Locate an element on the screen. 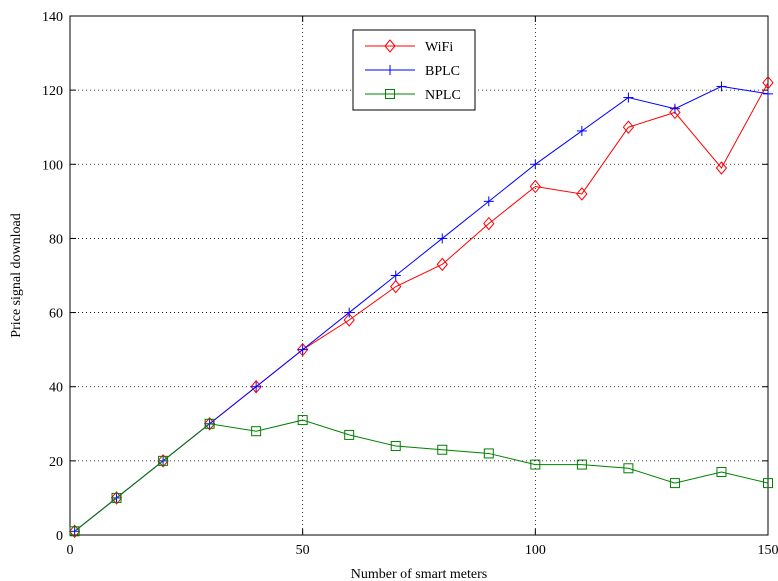 The height and width of the screenshot is (581, 778). y-tick-label: 60 is located at coordinates (56, 314).